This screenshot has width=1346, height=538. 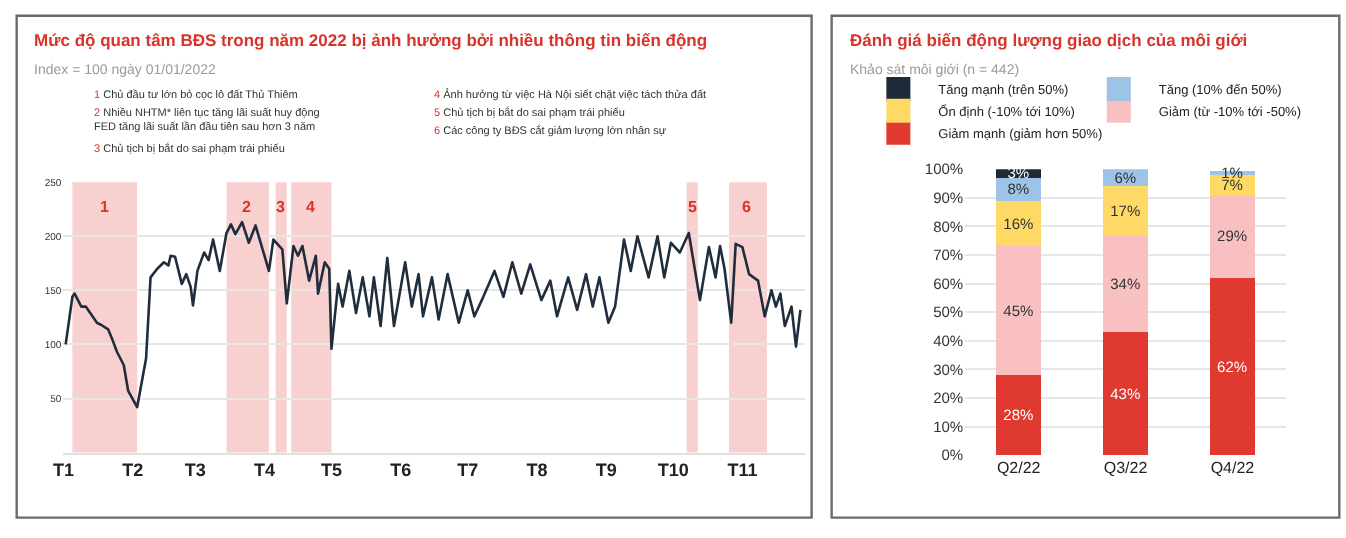 What do you see at coordinates (742, 470) in the screenshot?
I see `x-tick-label: T11` at bounding box center [742, 470].